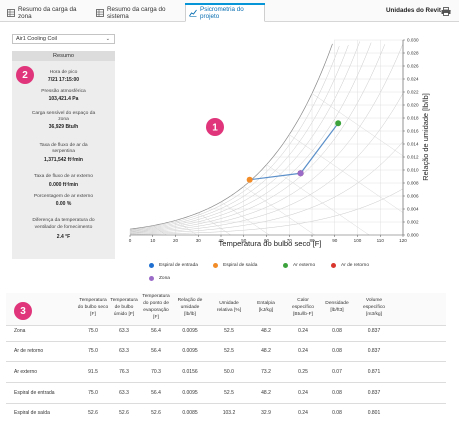  What do you see at coordinates (266, 413) in the screenshot?
I see `table-cell: 32.9` at bounding box center [266, 413].